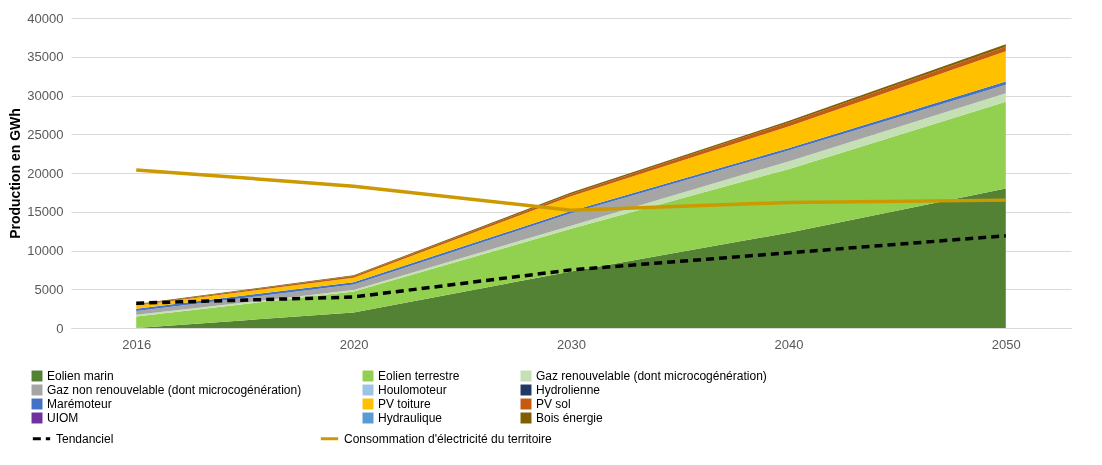  Describe the element at coordinates (45, 250) in the screenshot. I see `y-tick-label: 10000` at that location.